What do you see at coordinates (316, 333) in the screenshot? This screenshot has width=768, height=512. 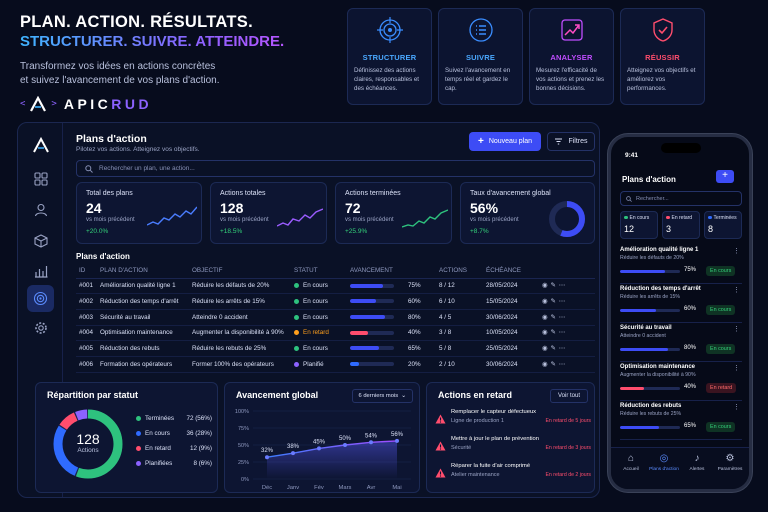 I see `status-label: En retard` at bounding box center [316, 333].